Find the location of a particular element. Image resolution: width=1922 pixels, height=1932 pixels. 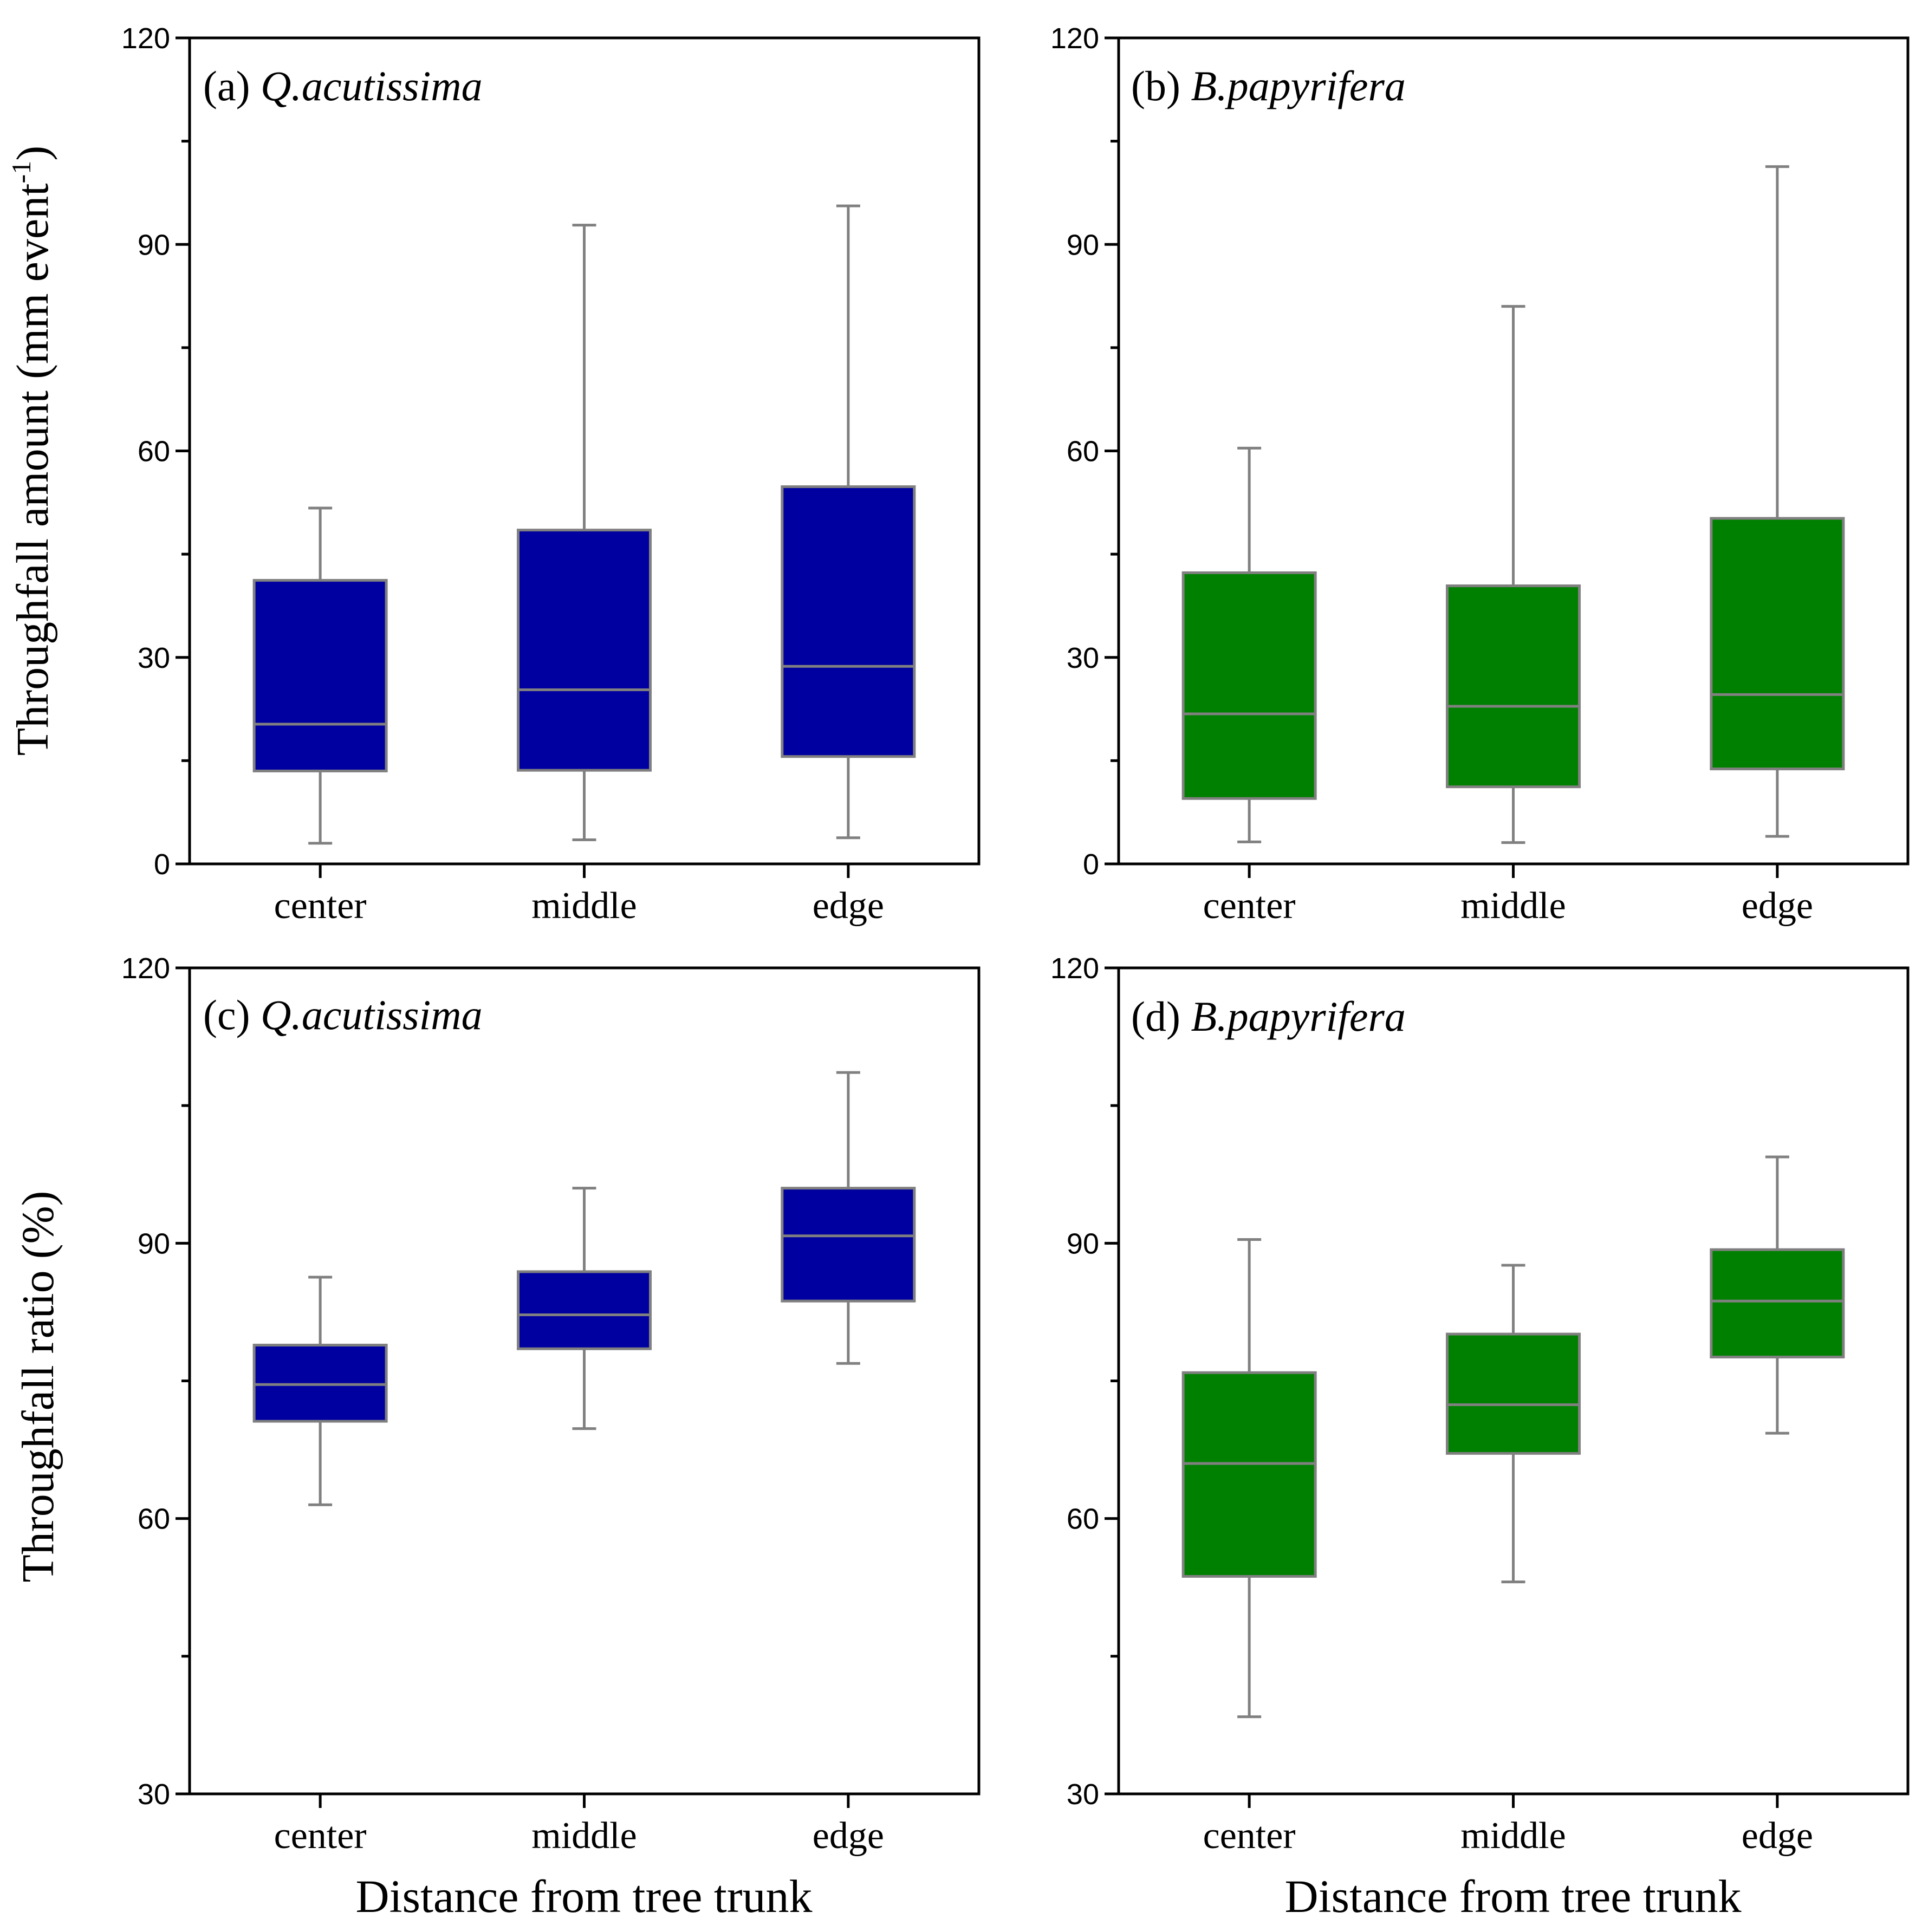

panel-label: (d) B.papyrifera is located at coordinates (1268, 1016).